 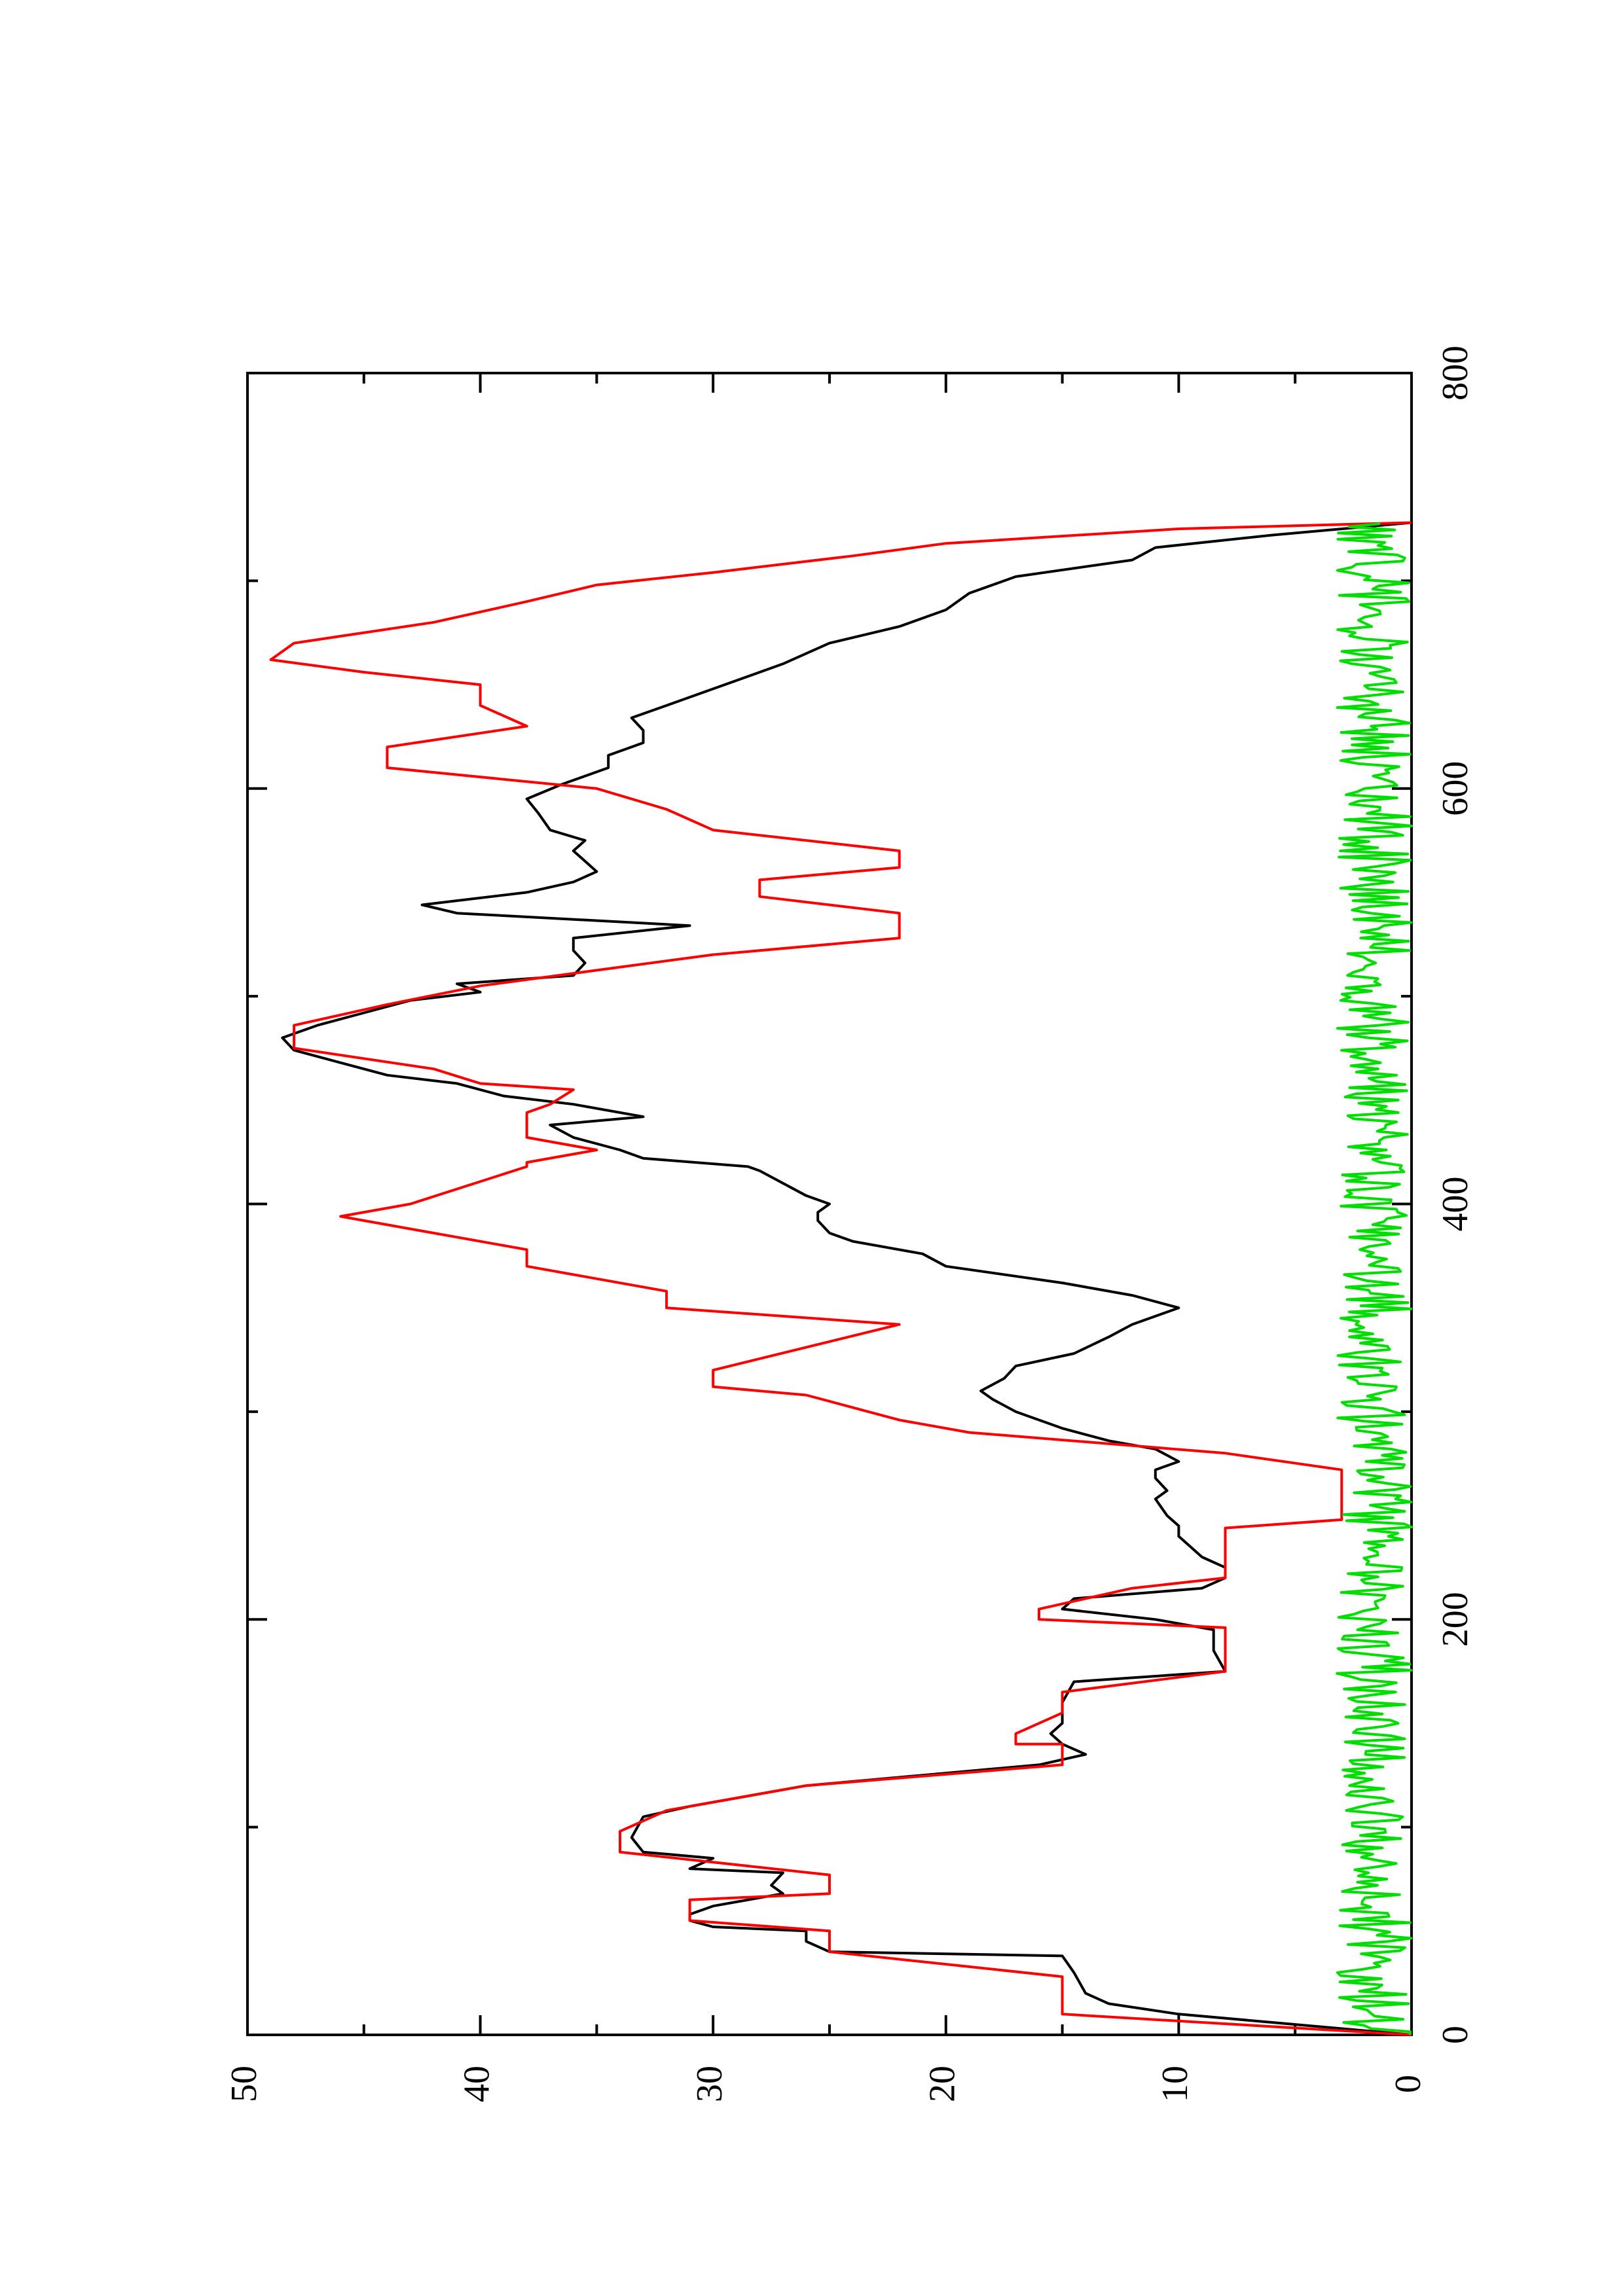 What do you see at coordinates (1455, 2035) in the screenshot?
I see `x-tick-label: 0` at bounding box center [1455, 2035].